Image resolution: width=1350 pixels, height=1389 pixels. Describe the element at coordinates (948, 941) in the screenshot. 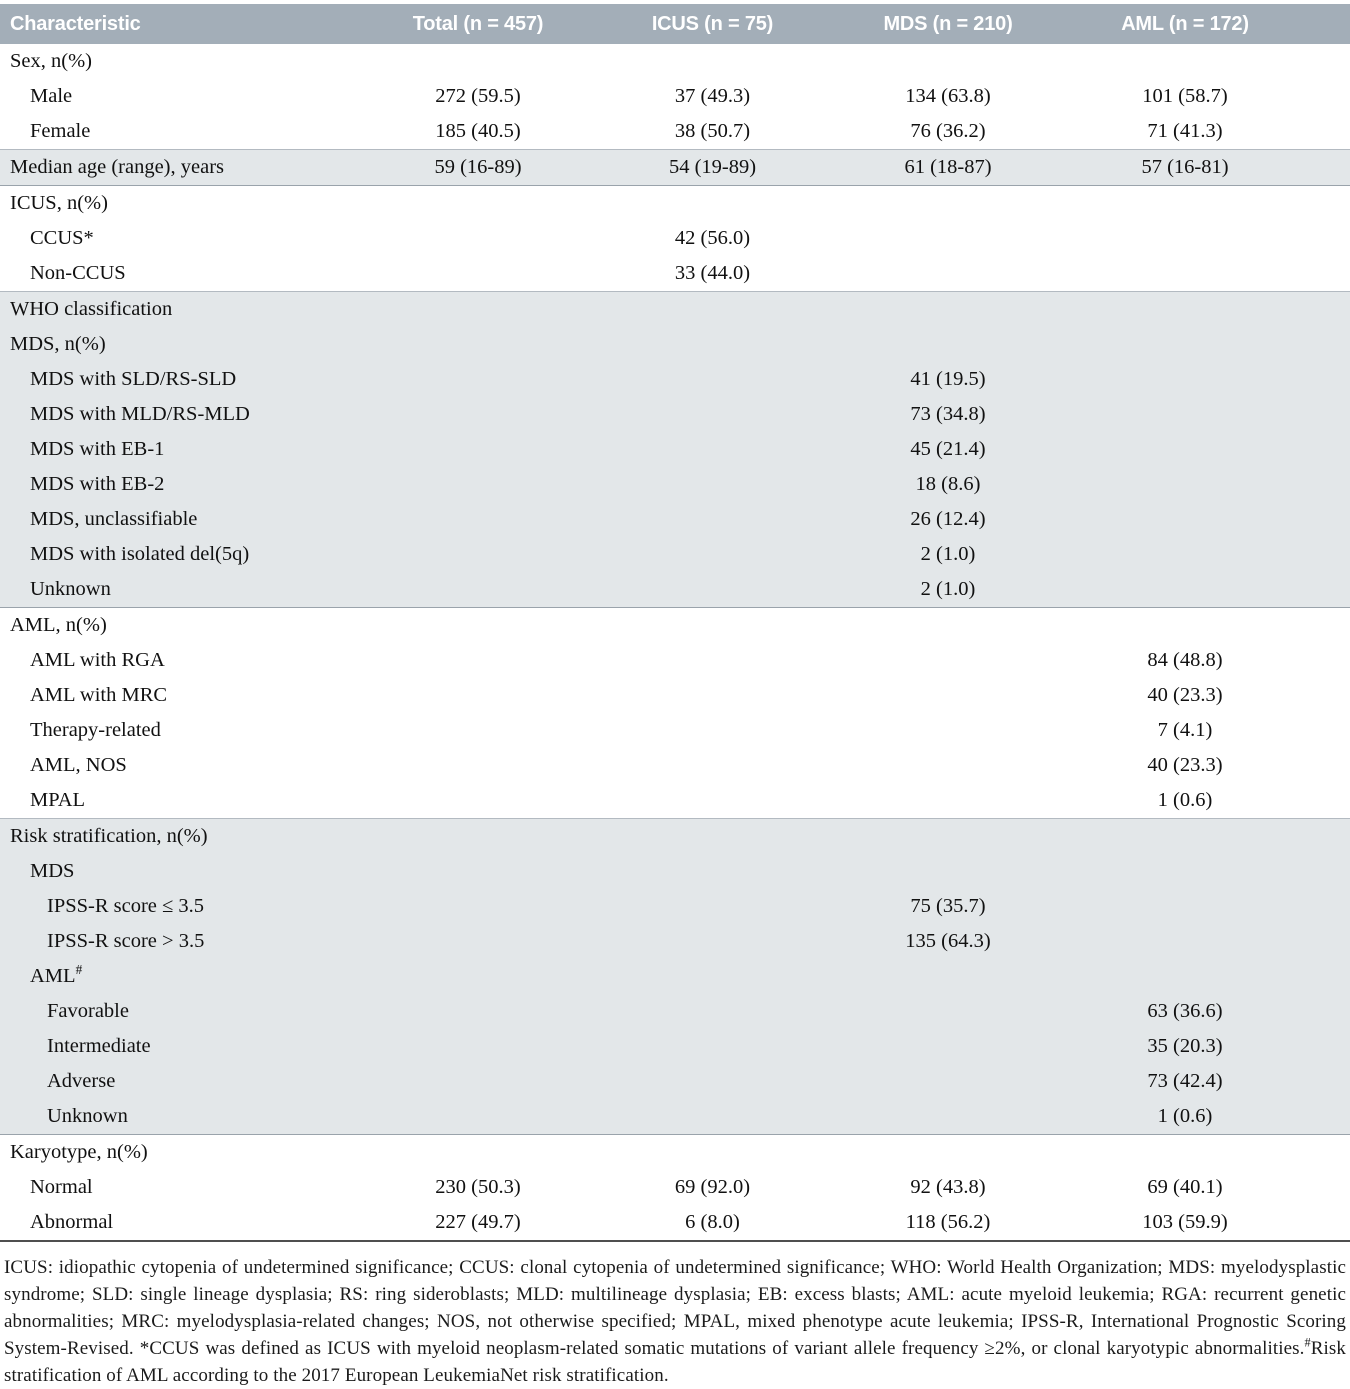

I see `cell-value: 135 (64.3)` at that location.